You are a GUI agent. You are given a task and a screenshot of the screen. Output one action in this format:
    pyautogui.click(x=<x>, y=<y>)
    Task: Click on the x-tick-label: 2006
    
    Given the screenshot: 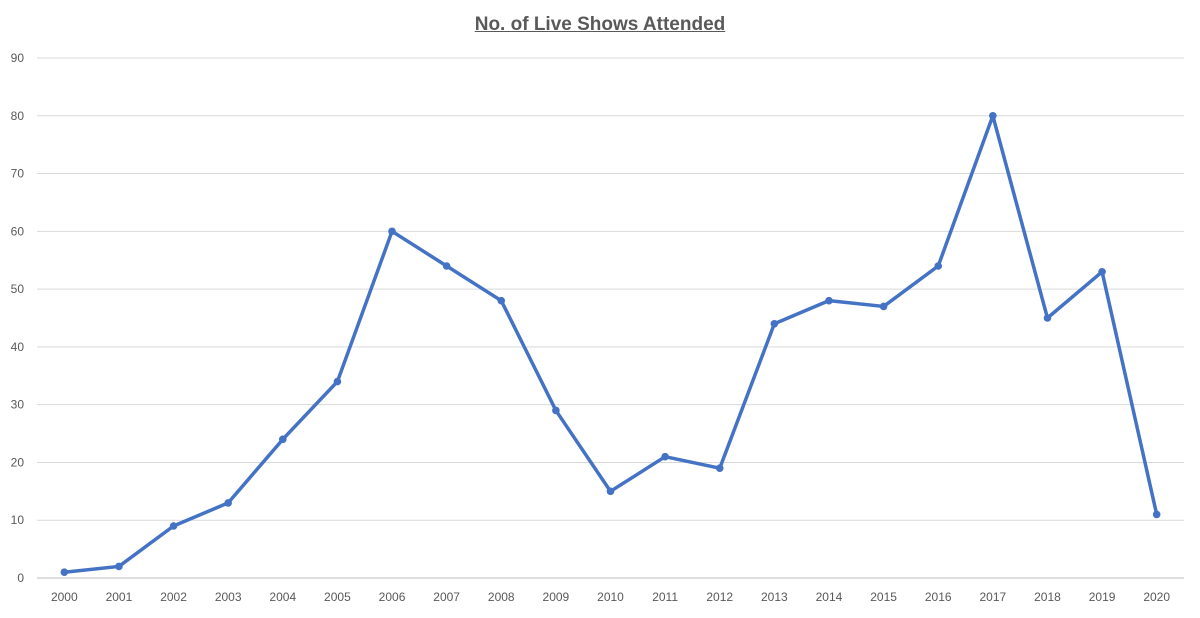 What is the action you would take?
    pyautogui.click(x=392, y=597)
    